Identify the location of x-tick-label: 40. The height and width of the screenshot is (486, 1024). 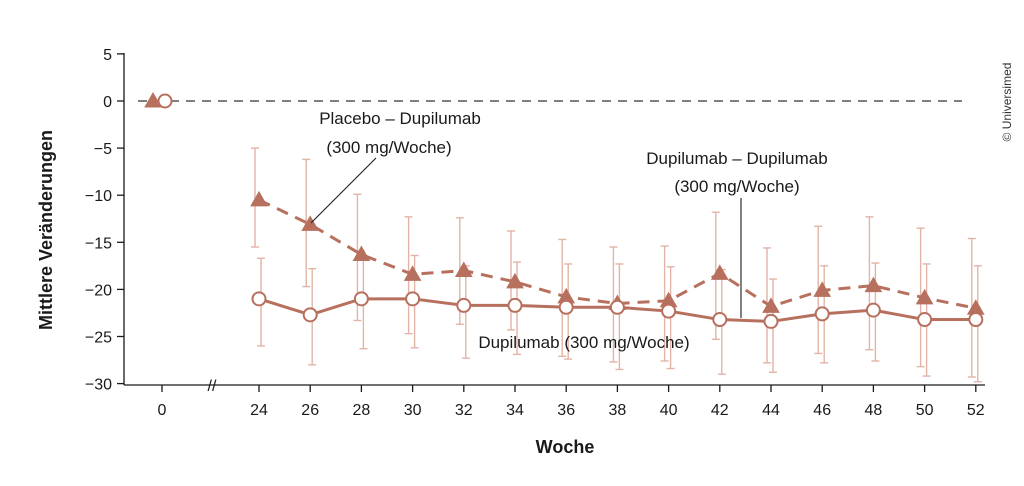
(669, 410).